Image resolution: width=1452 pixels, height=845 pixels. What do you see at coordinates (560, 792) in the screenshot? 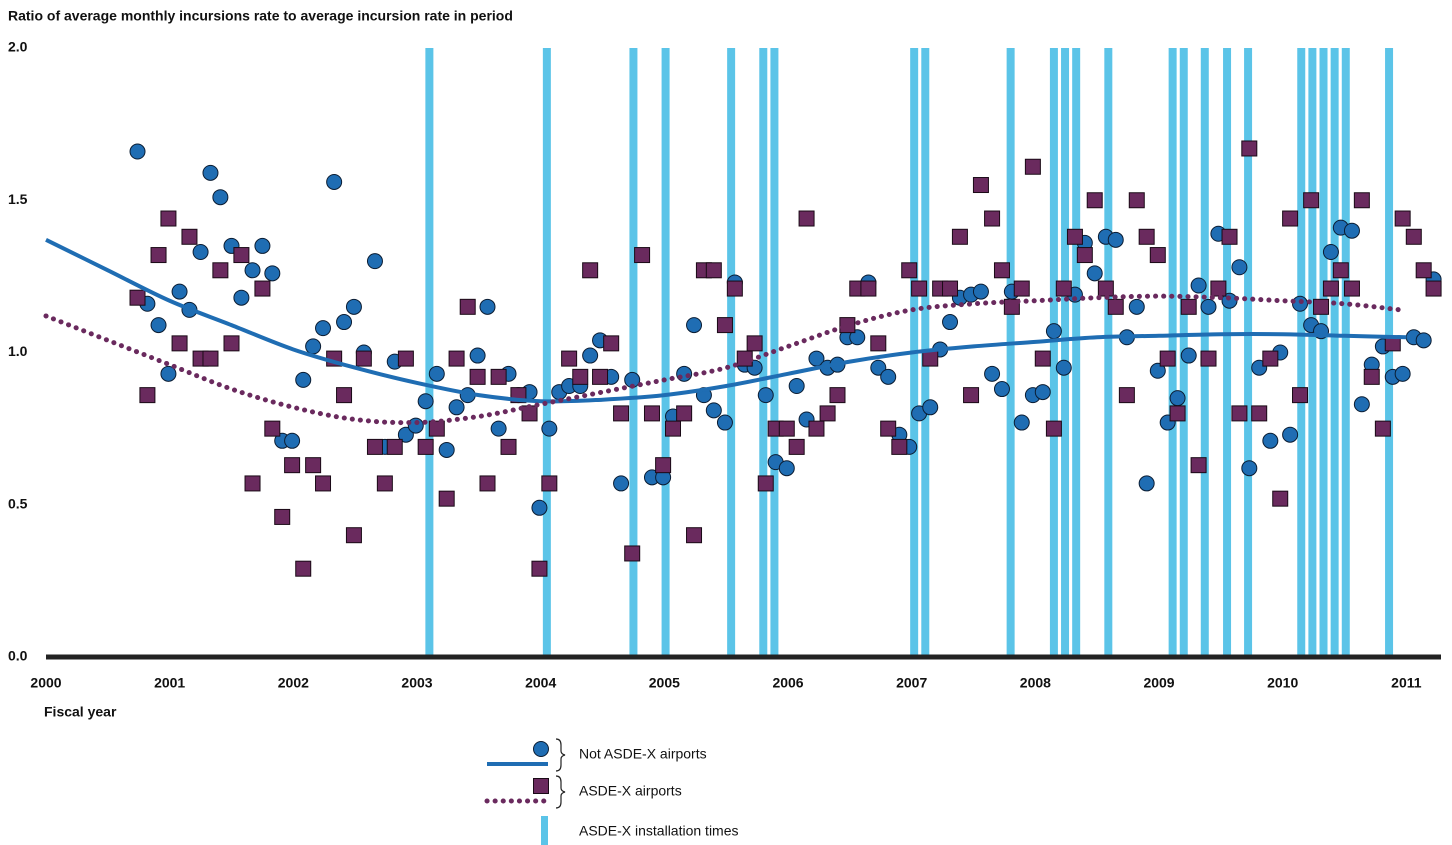
I see `legend-brace` at bounding box center [560, 792].